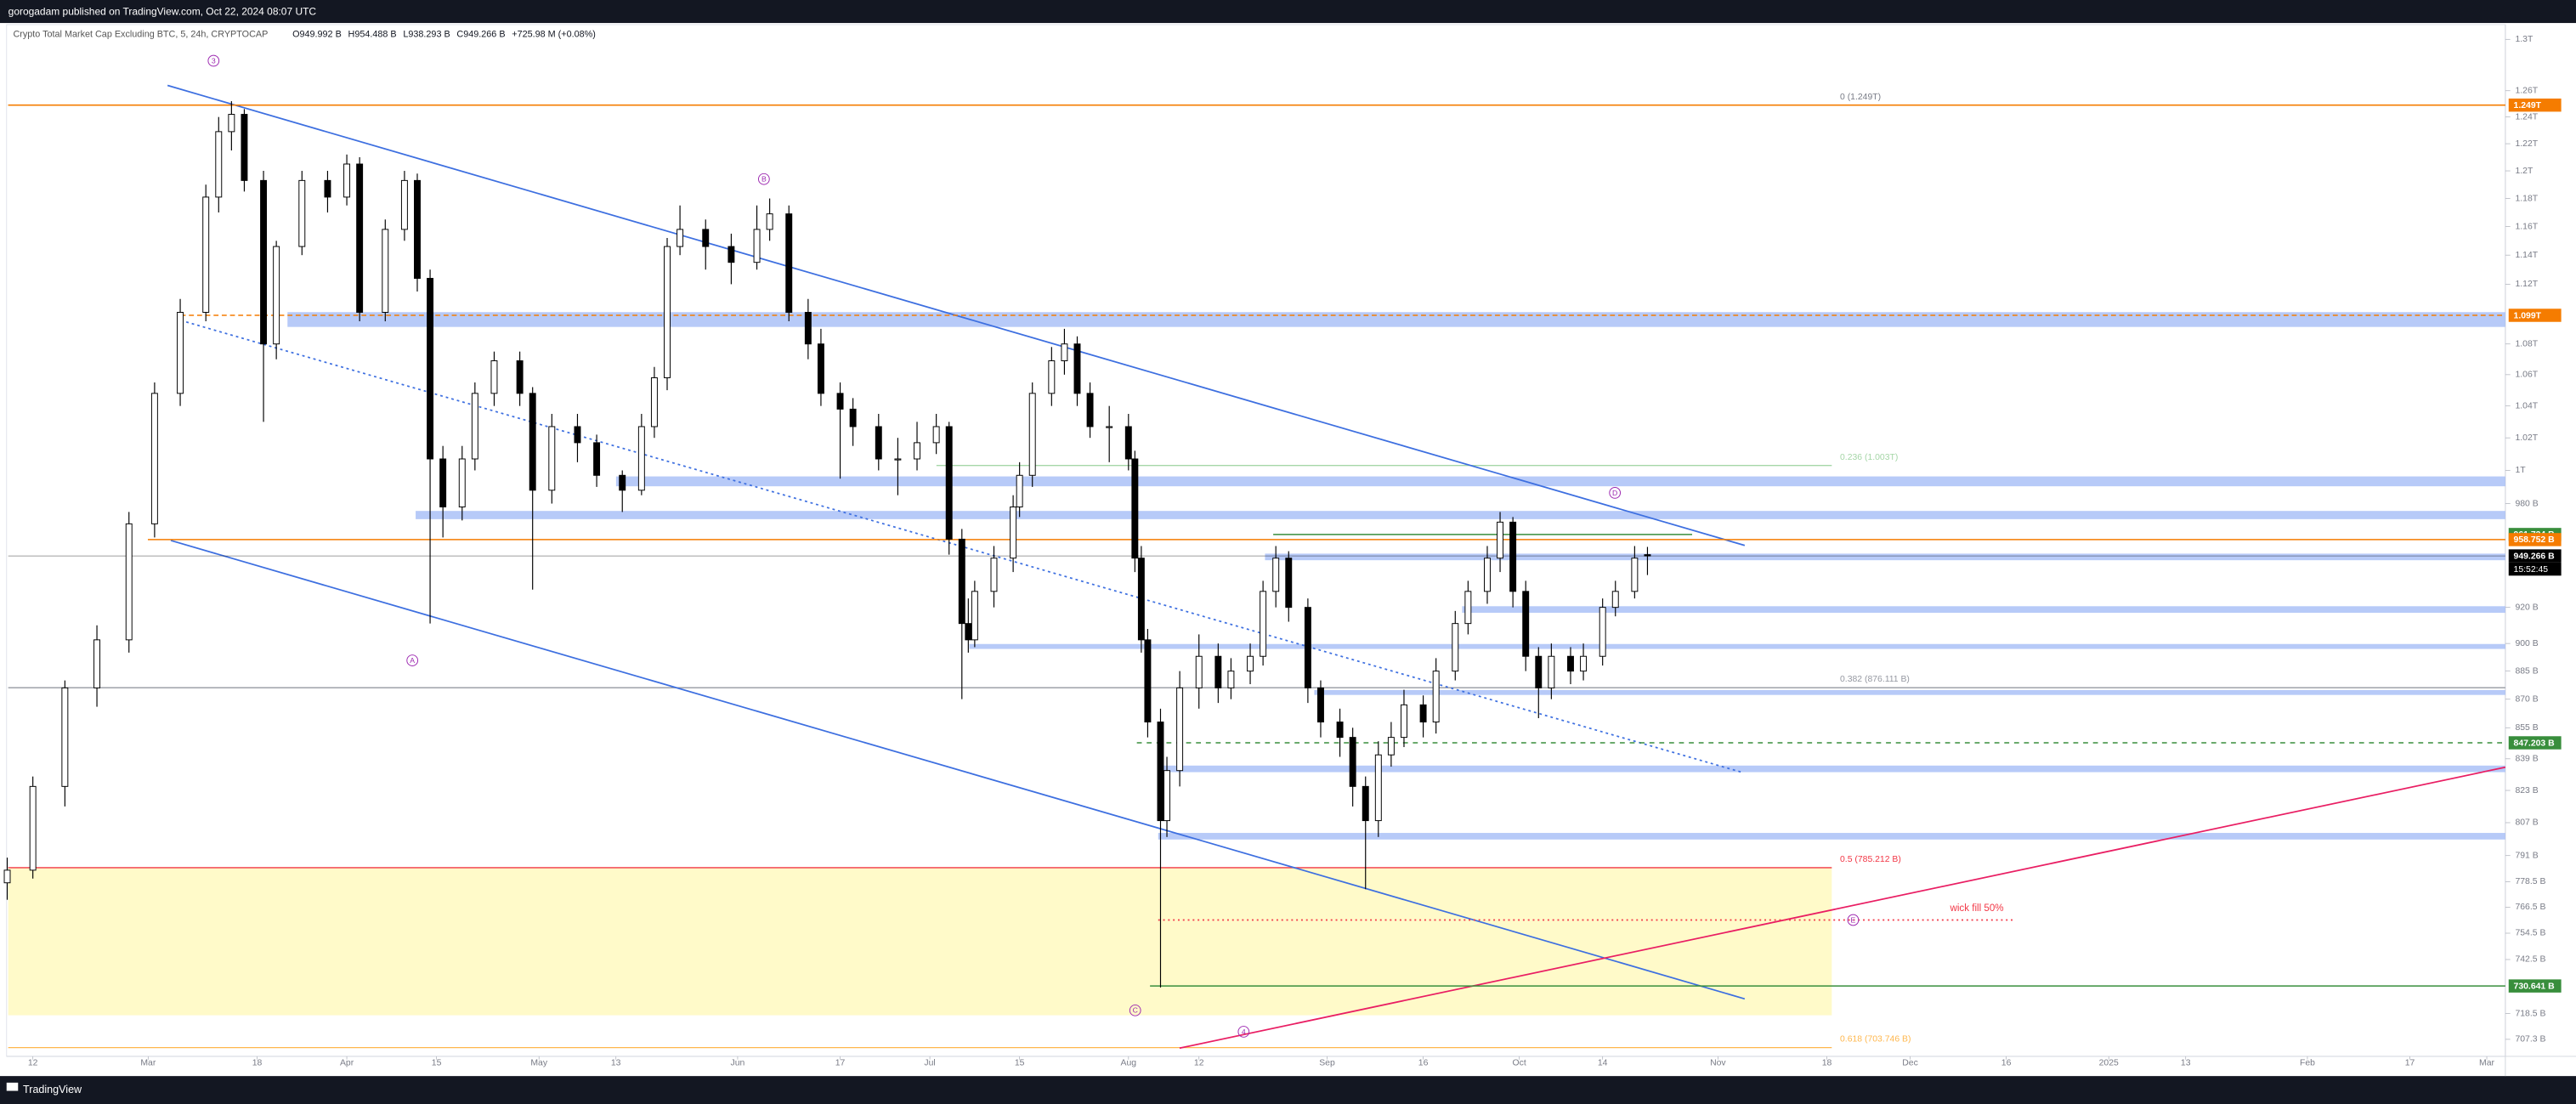 The width and height of the screenshot is (2576, 1104). I want to click on price-tag-label: 949.266 B, so click(2535, 556).